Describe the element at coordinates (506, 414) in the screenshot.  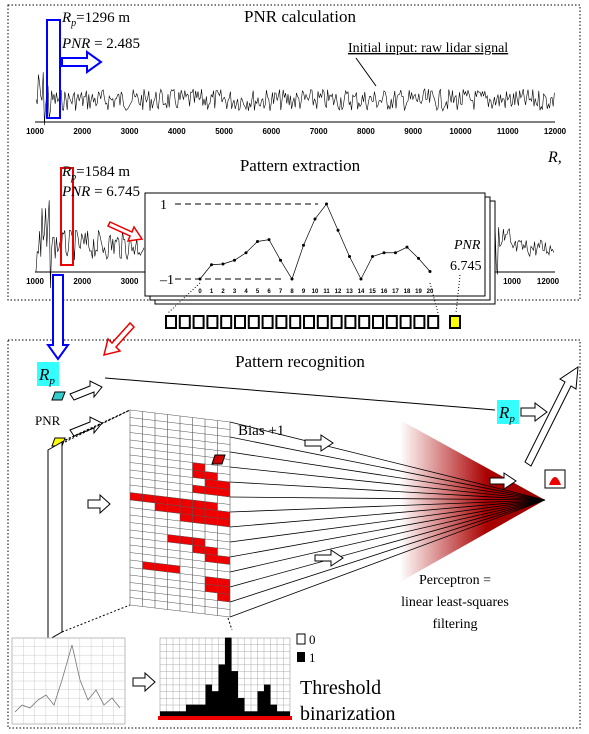
I see `rp-output: Rp` at that location.